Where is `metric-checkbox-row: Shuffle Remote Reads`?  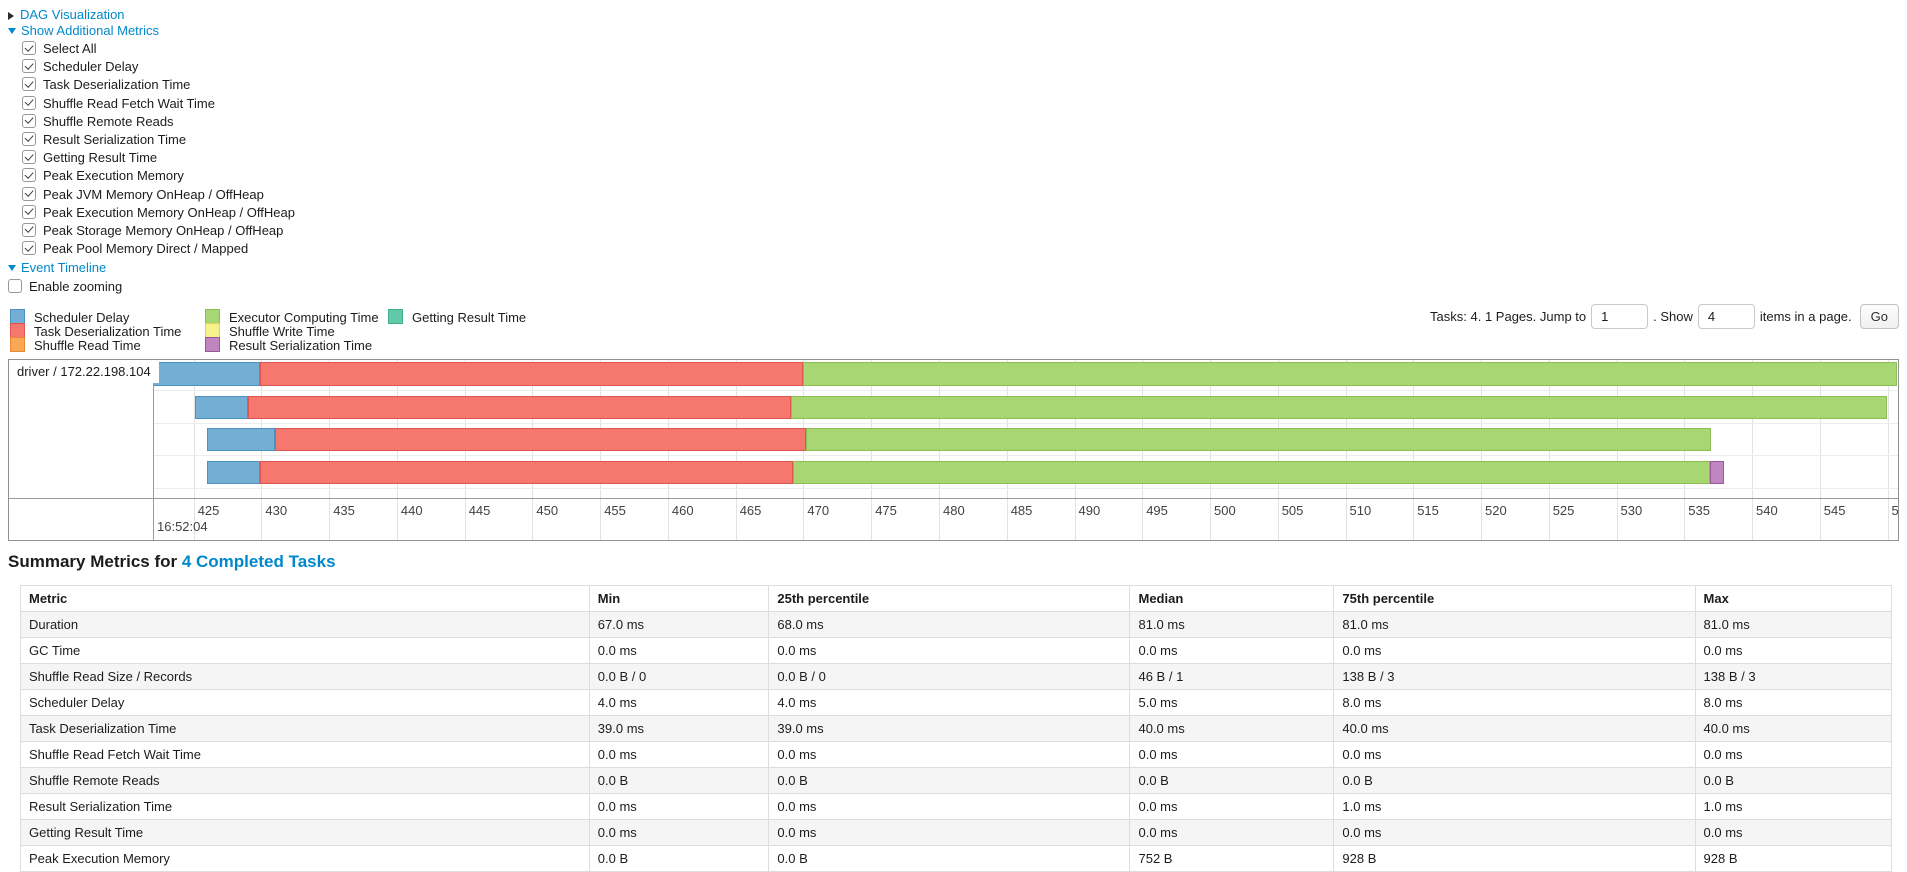
metric-checkbox-row: Shuffle Remote Reads is located at coordinates (960, 122).